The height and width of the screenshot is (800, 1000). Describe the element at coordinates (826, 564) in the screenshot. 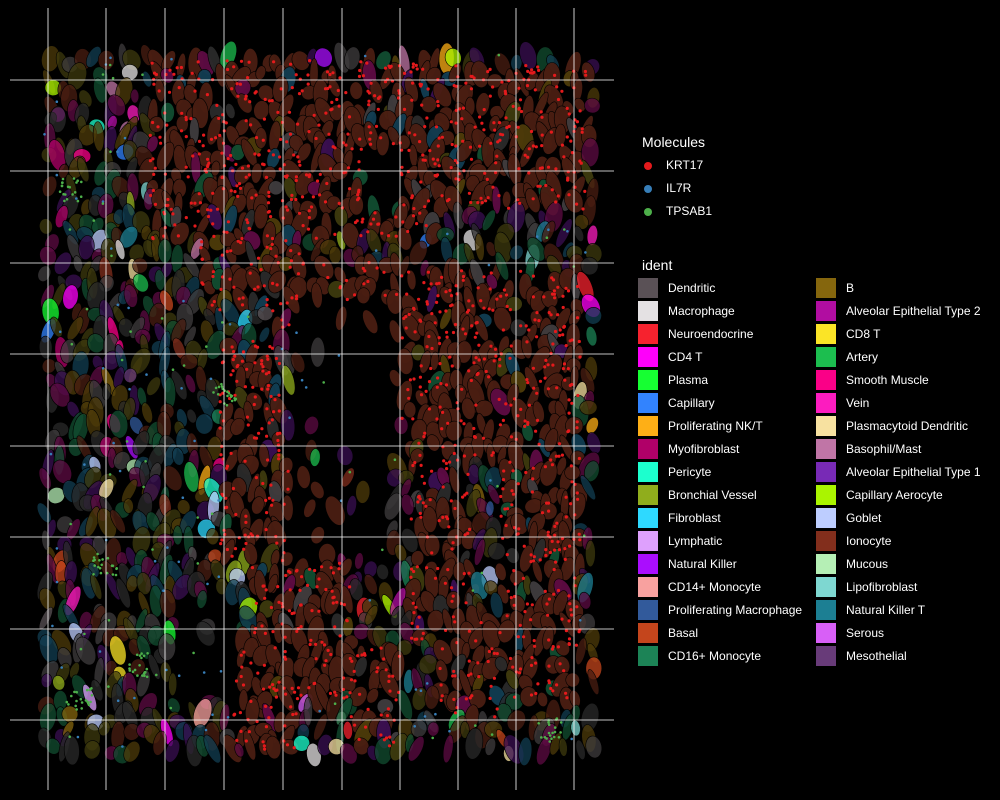

I see `ident-color-swatch` at that location.